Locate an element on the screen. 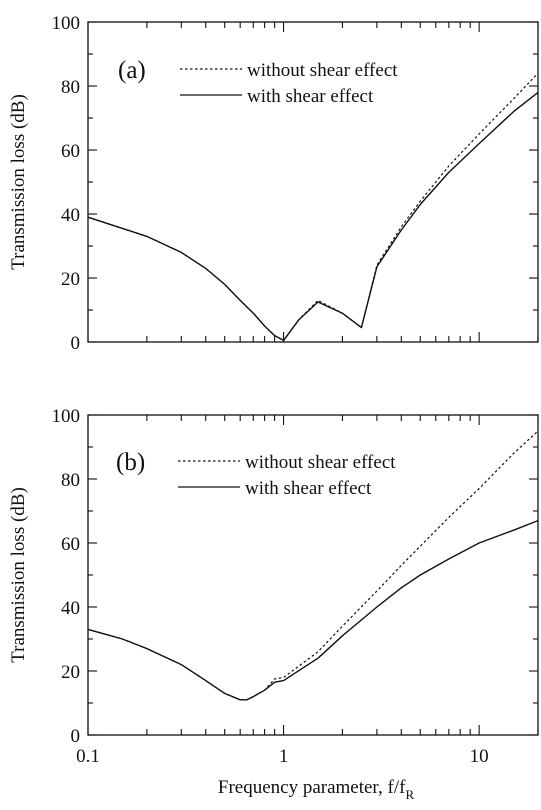 This screenshot has width=541, height=810. panel-label: (a) is located at coordinates (132, 70).